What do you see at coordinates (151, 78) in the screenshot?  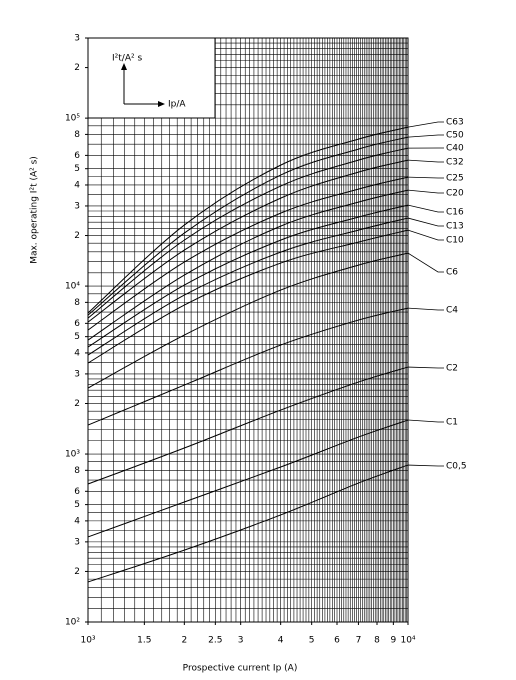 I see `inset-box` at bounding box center [151, 78].